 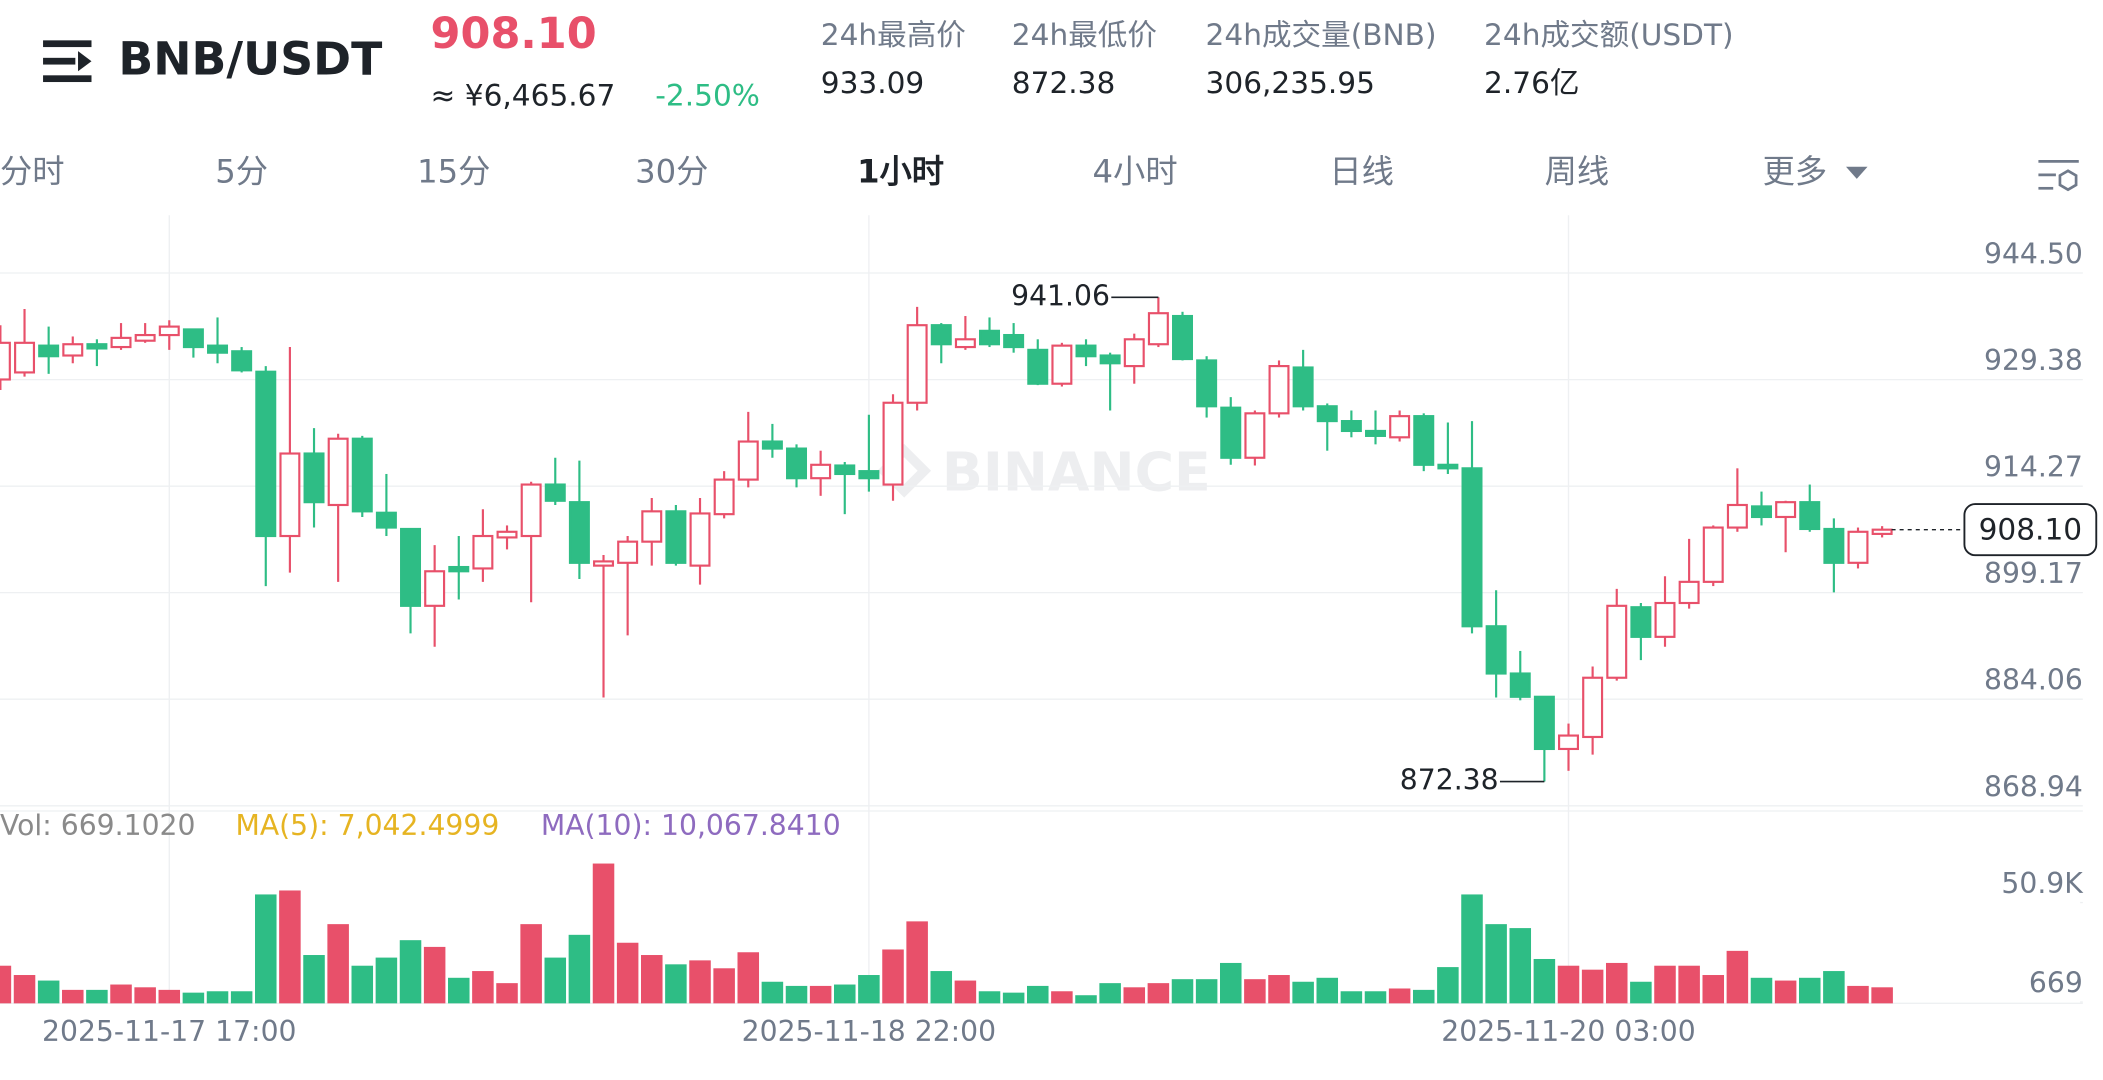 I want to click on interval-tab: 周线, so click(x=1577, y=172).